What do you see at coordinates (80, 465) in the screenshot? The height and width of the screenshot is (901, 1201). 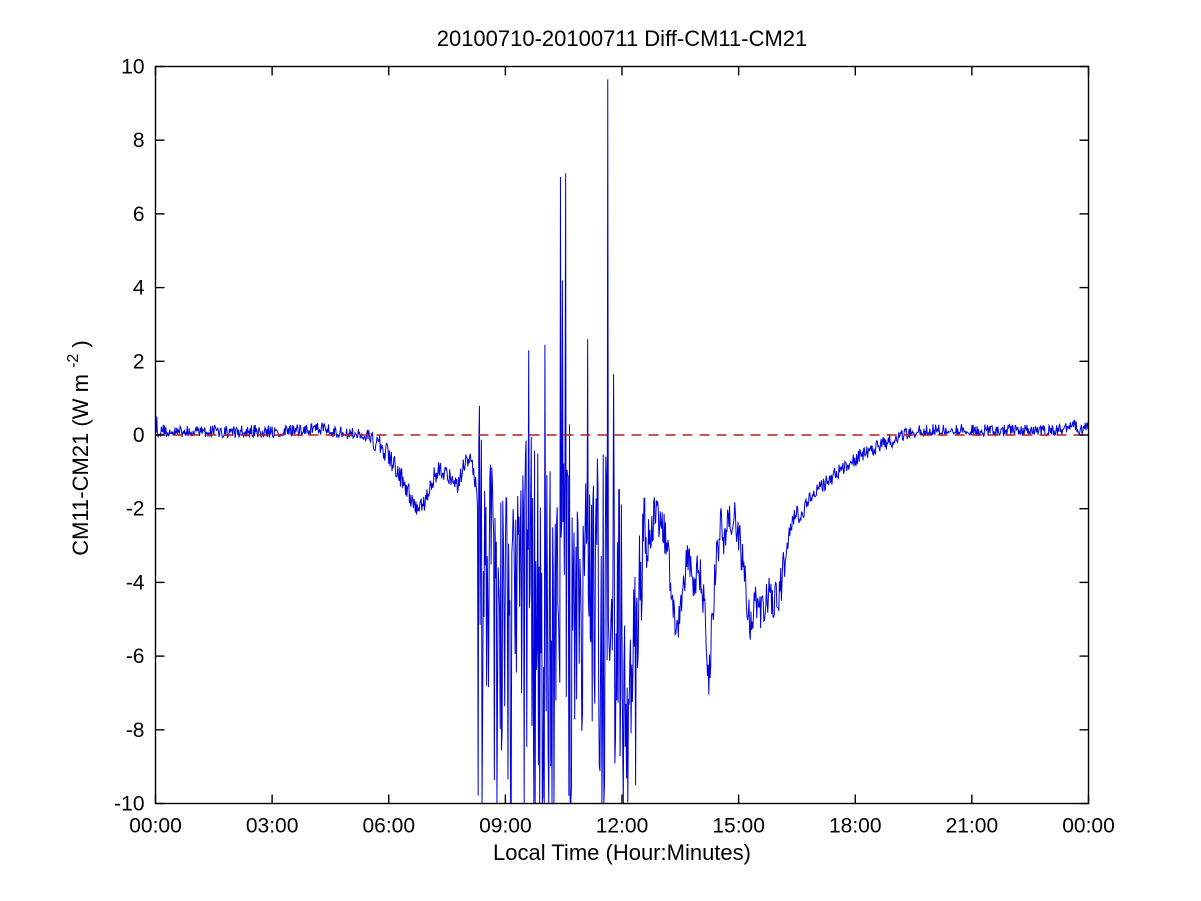 I see `y-axis-label-main: CM11-CM21 (W m` at bounding box center [80, 465].